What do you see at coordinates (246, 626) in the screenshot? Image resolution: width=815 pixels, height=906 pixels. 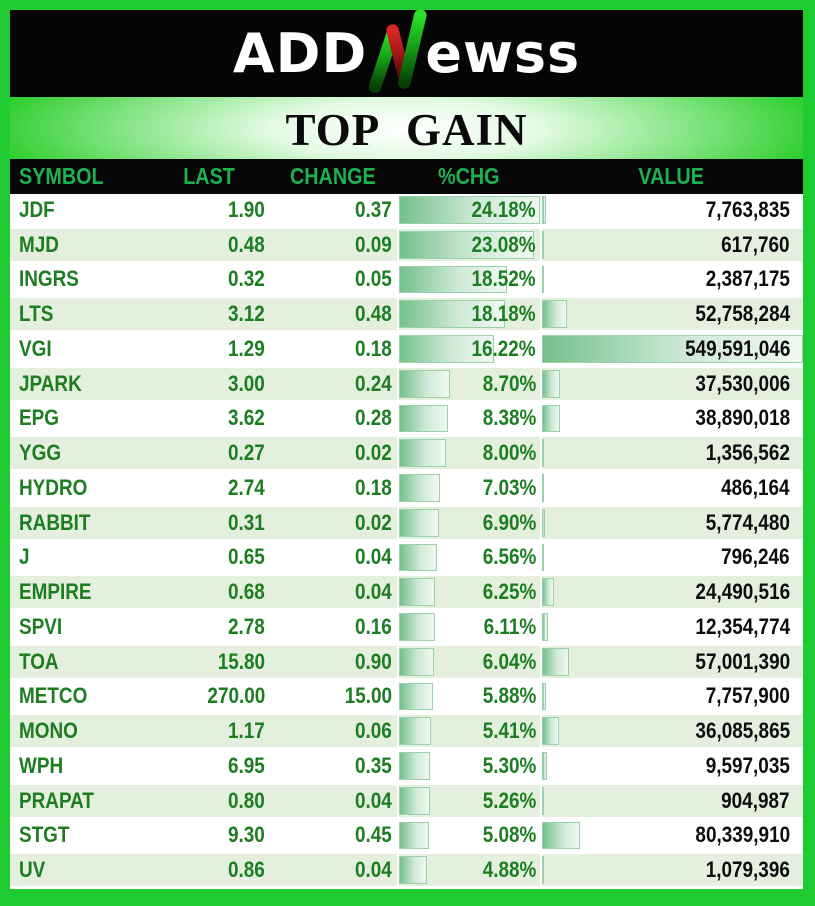 I see `last-price-cell-text: 2.78` at bounding box center [246, 626].